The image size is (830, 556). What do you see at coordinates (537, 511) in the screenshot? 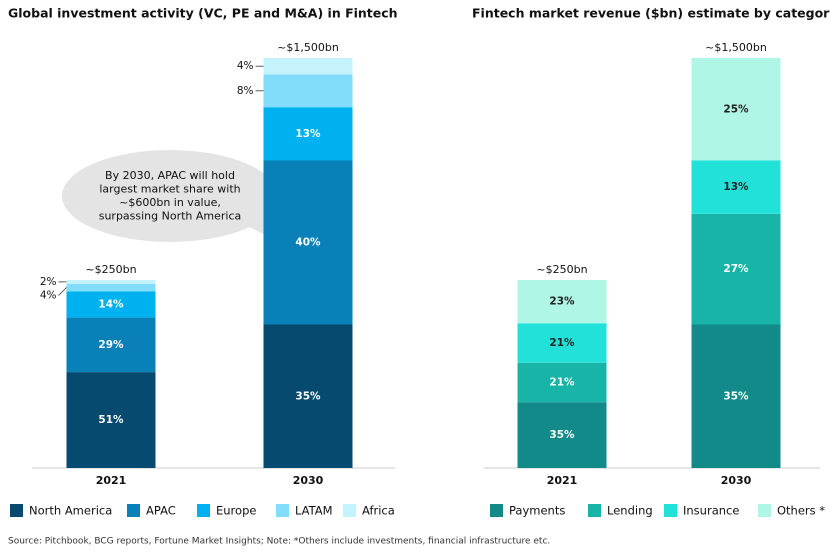
I see `legend-label: Payments` at bounding box center [537, 511].